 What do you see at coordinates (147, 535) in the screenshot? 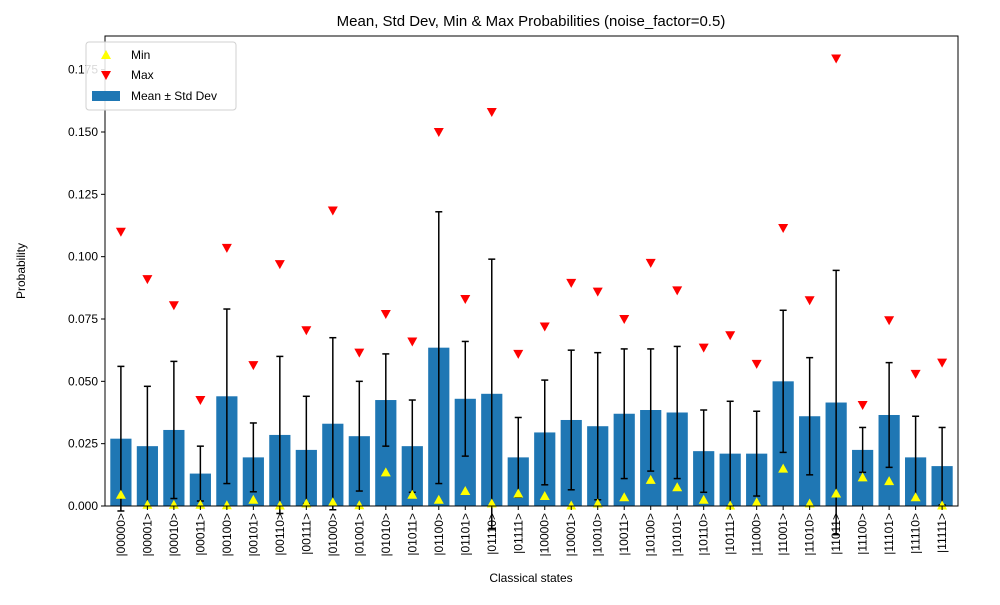
I see `x-tick-label: |00001>` at bounding box center [147, 535].